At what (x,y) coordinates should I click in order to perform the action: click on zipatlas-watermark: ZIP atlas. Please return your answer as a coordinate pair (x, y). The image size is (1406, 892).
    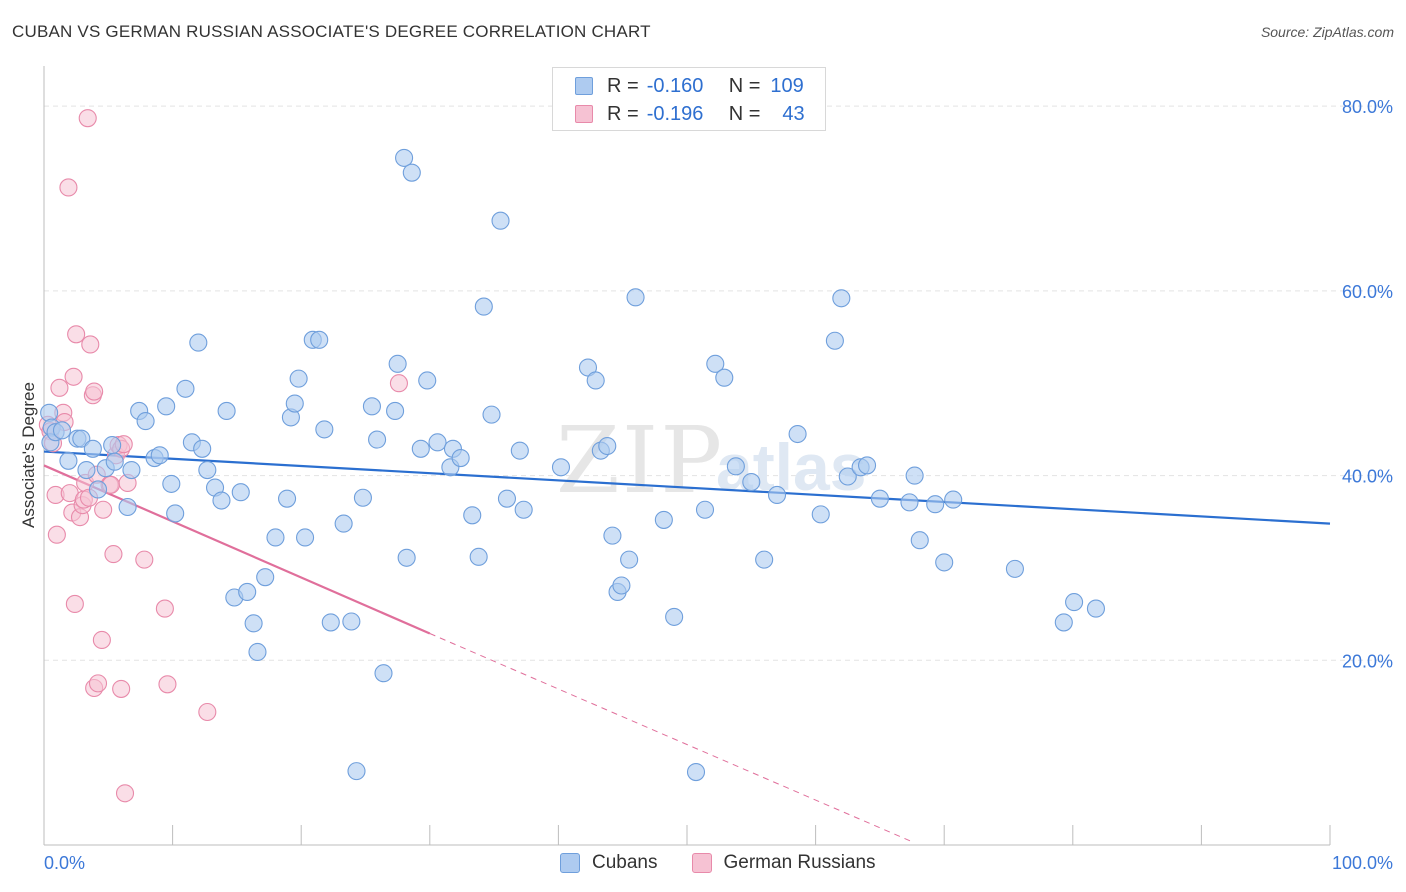
    Looking at the image, I should click on (711, 460).